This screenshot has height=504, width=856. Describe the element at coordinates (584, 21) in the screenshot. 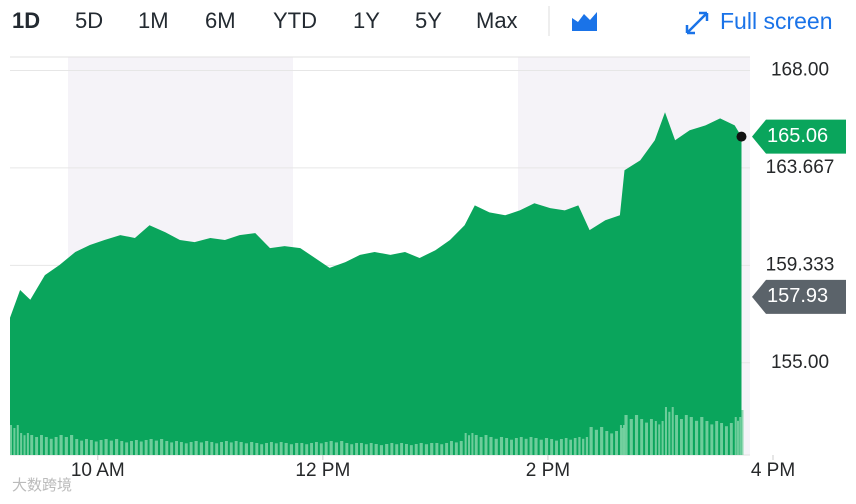

I see `chart-type-icon` at that location.